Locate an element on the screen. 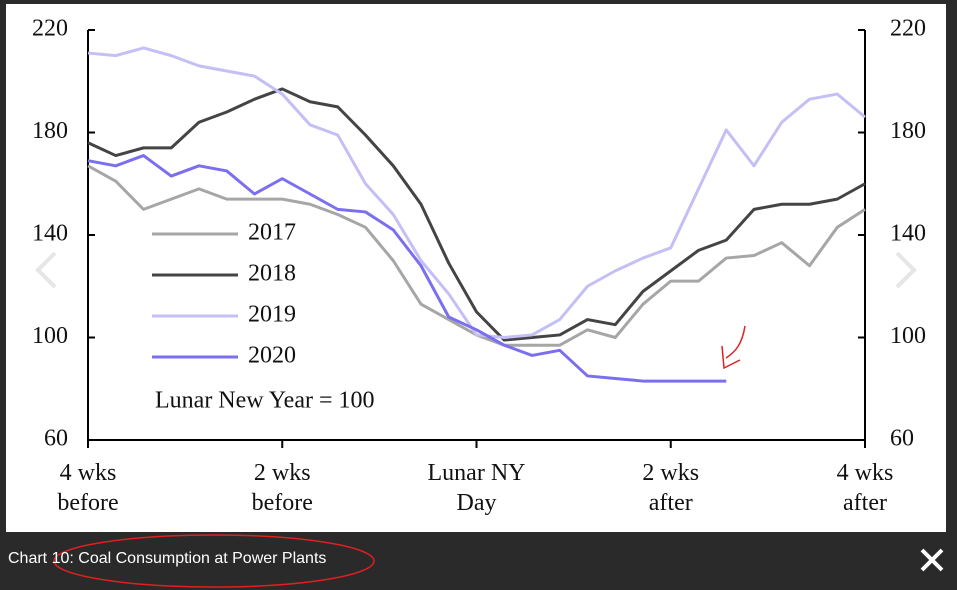  y-tick-label: 180 is located at coordinates (50, 131).